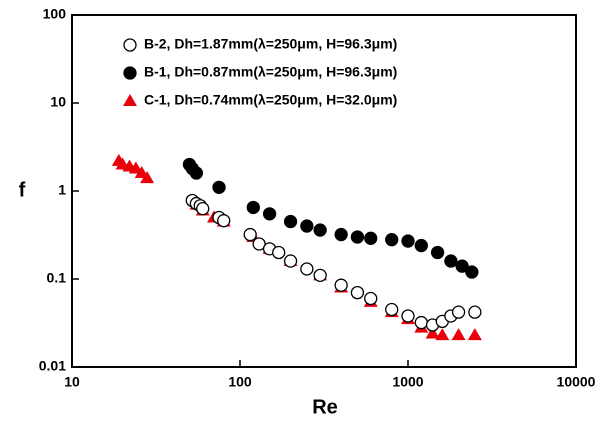 Image resolution: width=606 pixels, height=430 pixels. What do you see at coordinates (407, 382) in the screenshot?
I see `x-tick-label: 1000` at bounding box center [407, 382].